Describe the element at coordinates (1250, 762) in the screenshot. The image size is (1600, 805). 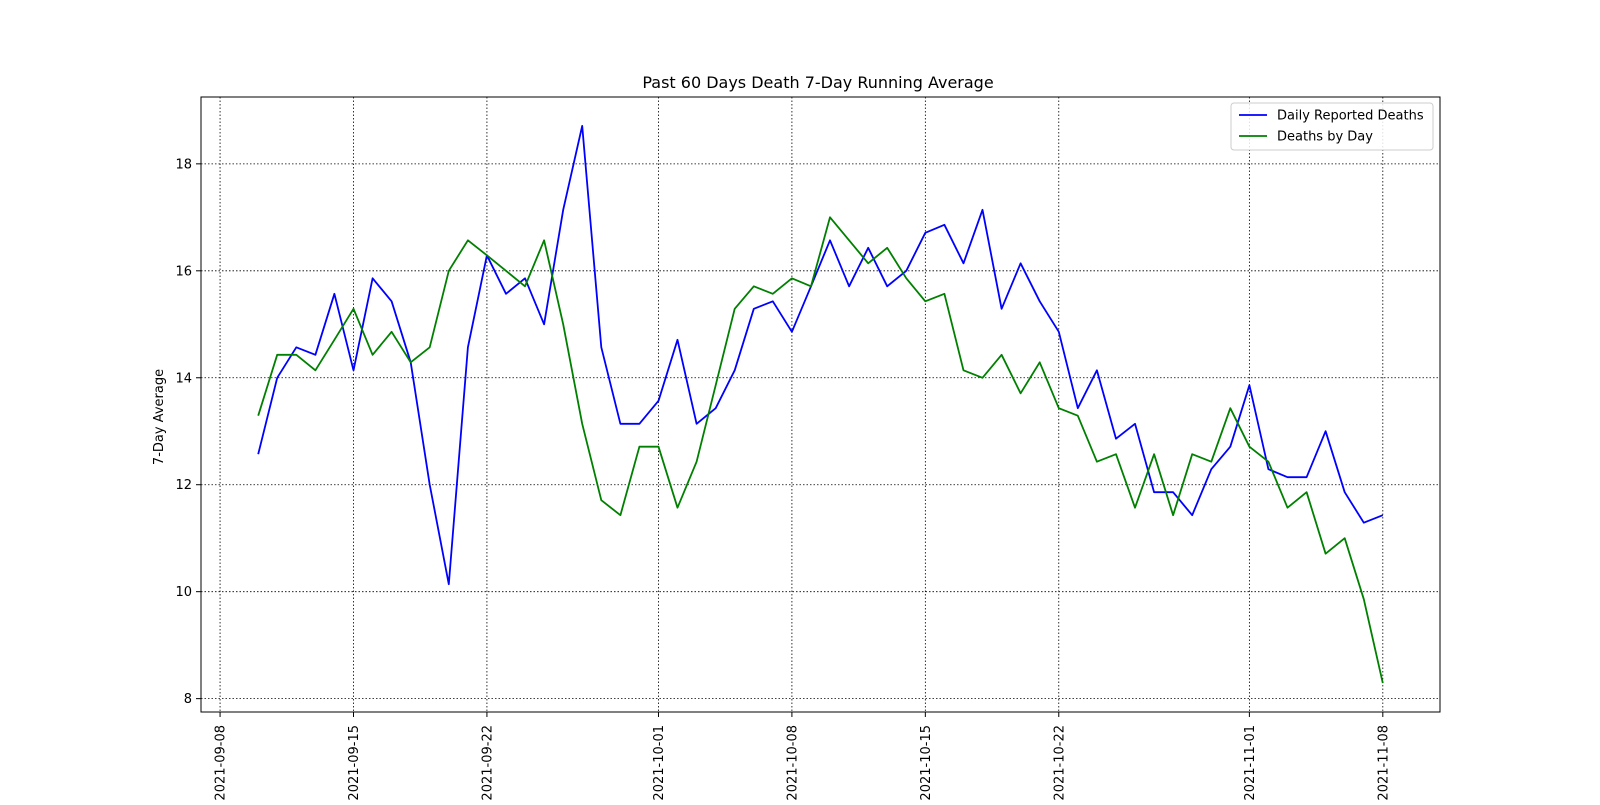
I see `x-tick-label: 2021-11-01` at that location.